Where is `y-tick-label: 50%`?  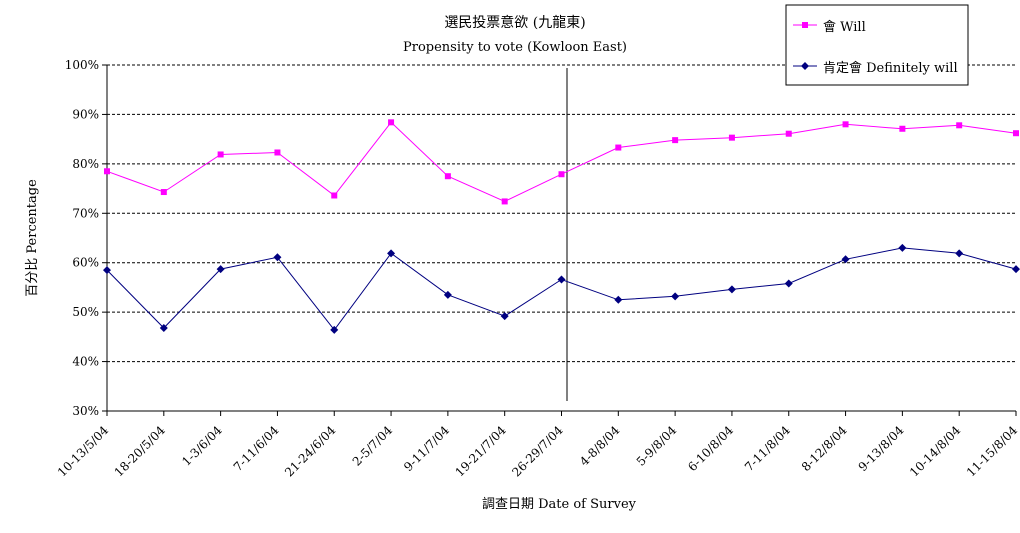
y-tick-label: 50% is located at coordinates (85, 312).